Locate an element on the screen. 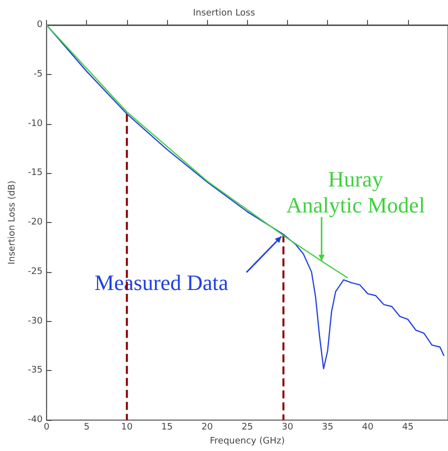 Image resolution: width=448 pixels, height=451 pixels. x-tick-label: 20 is located at coordinates (207, 427).